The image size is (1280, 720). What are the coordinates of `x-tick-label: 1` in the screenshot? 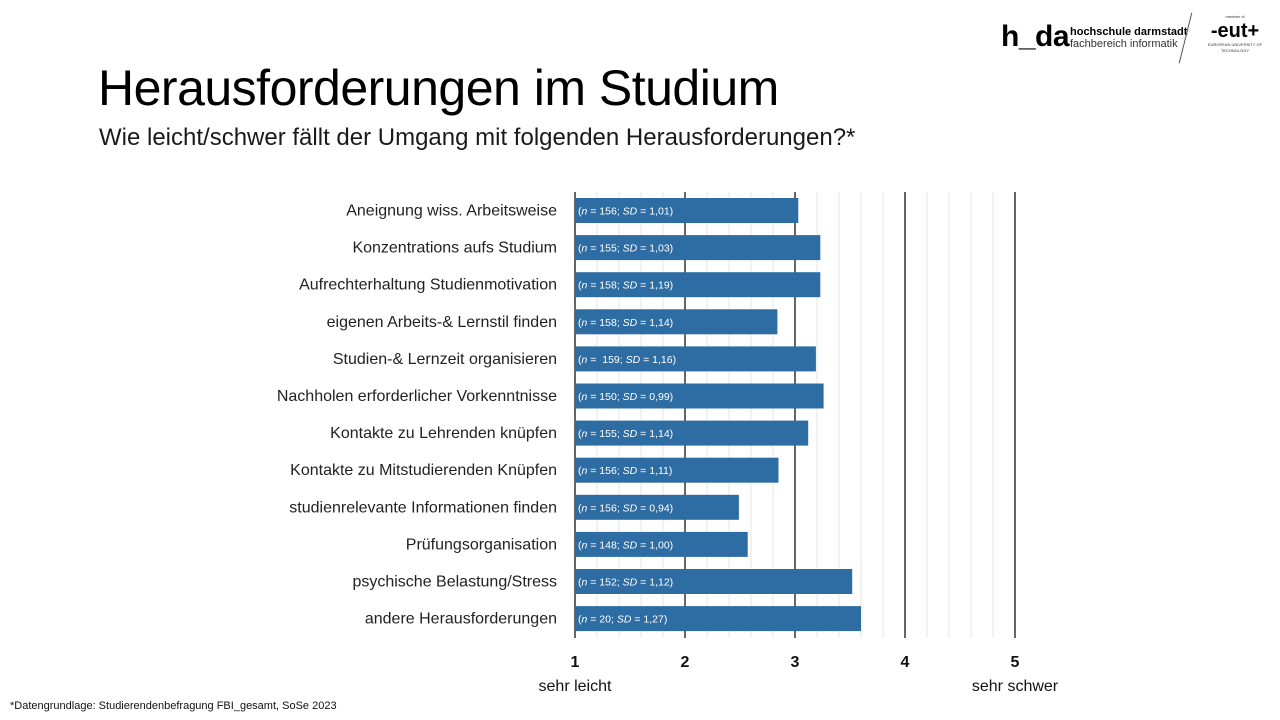 It's located at (575, 662).